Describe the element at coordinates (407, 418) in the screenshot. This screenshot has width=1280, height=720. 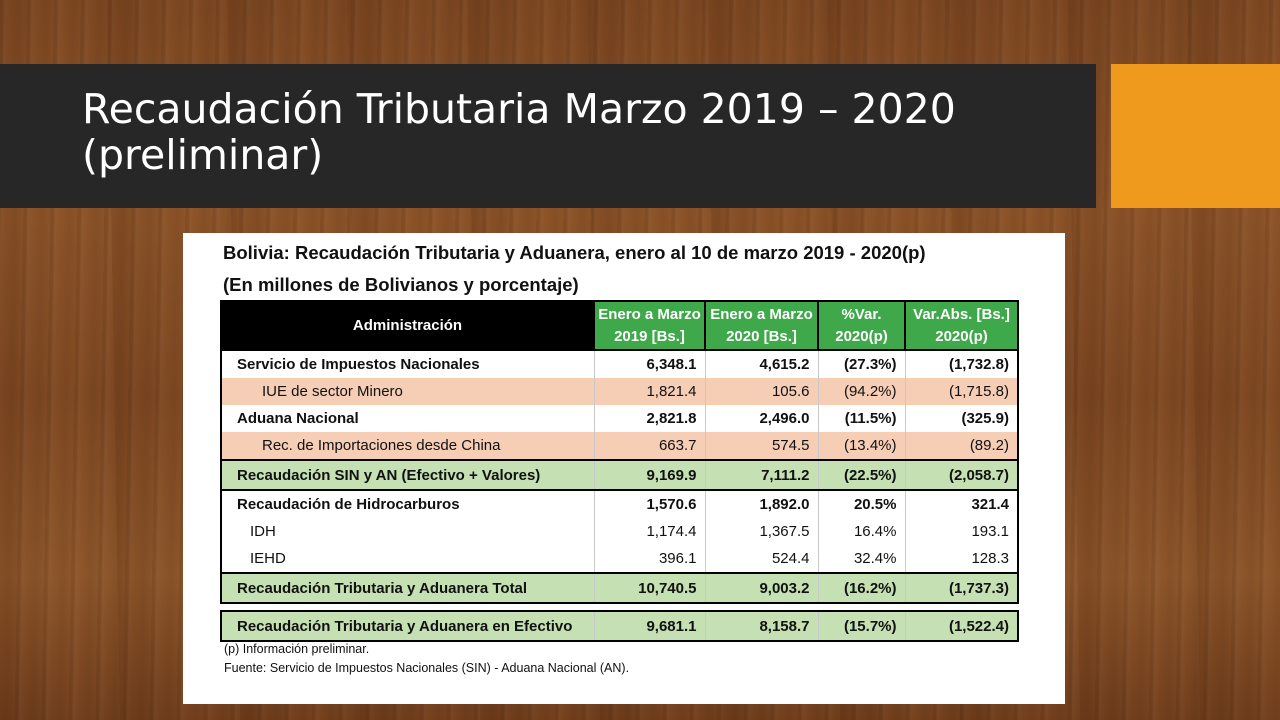
I see `row-label: Aduana Nacional` at that location.